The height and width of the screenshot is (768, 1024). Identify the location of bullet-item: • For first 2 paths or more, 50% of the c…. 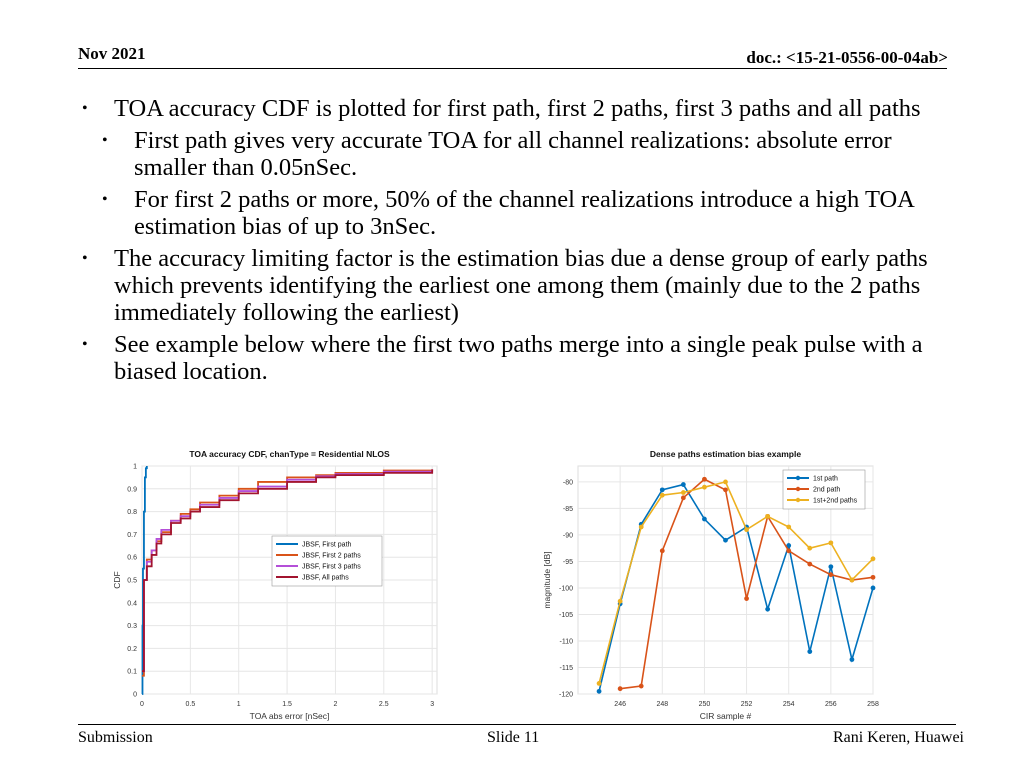
(533, 213).